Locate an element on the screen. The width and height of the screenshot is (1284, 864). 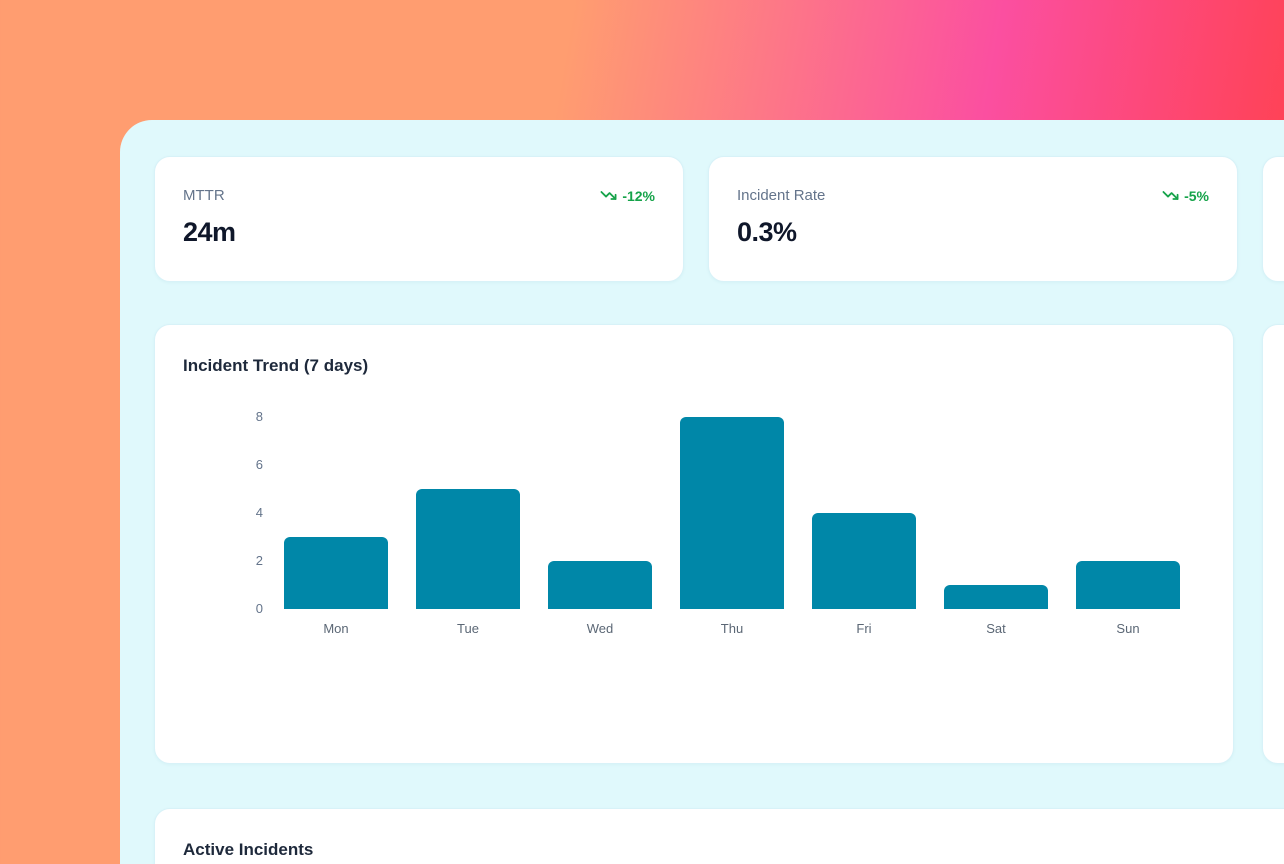
x-axis-label-thu: Thu is located at coordinates (732, 628).